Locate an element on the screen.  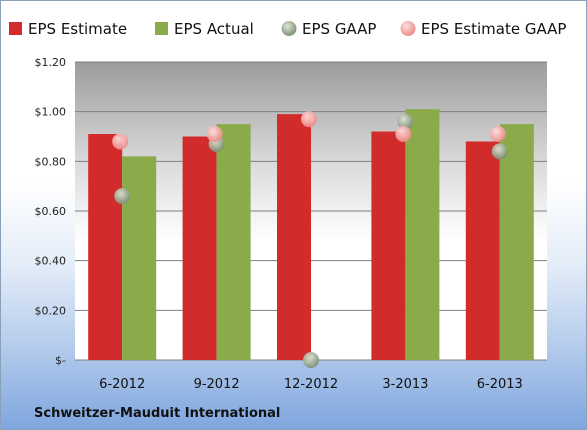
y-axis-ticks: $- $0.20 $0.40 $0.60 $0.80 $1.00 $1.20 is located at coordinates (51, 211).